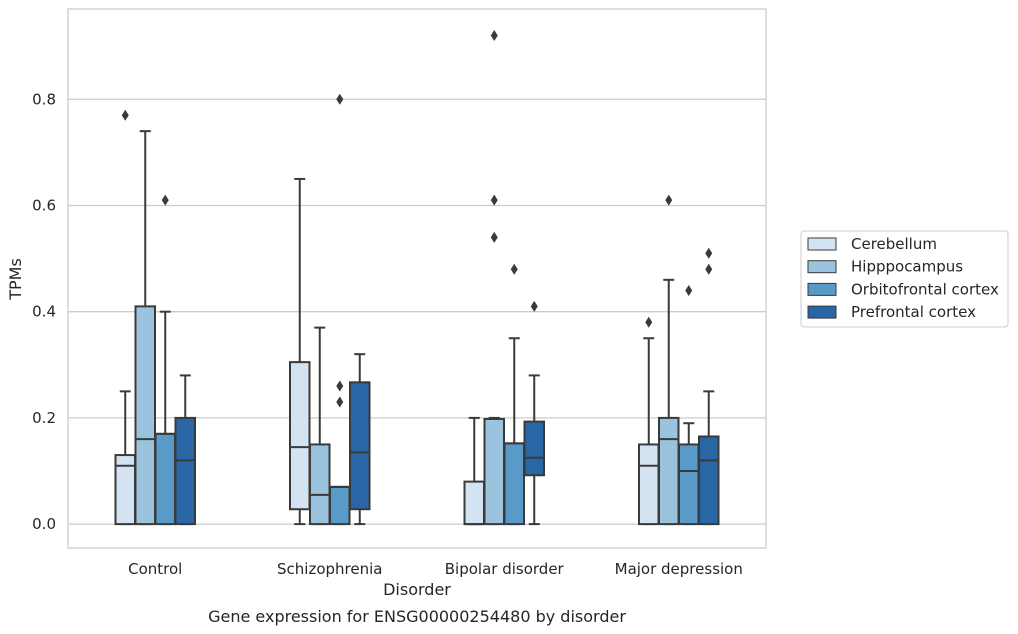  What do you see at coordinates (44, 99) in the screenshot?
I see `y-tick-label: 0.8` at bounding box center [44, 99].